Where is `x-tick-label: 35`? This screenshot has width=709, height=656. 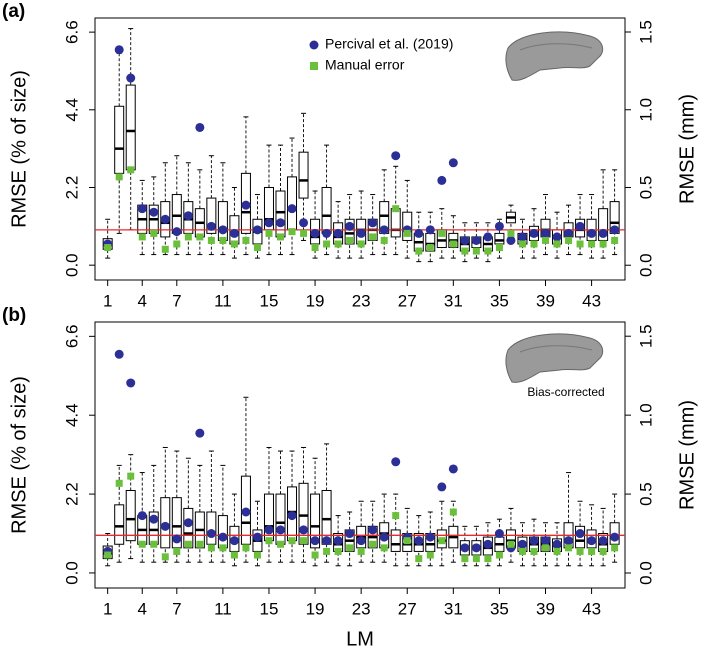 x-tick-label: 35 is located at coordinates (499, 608).